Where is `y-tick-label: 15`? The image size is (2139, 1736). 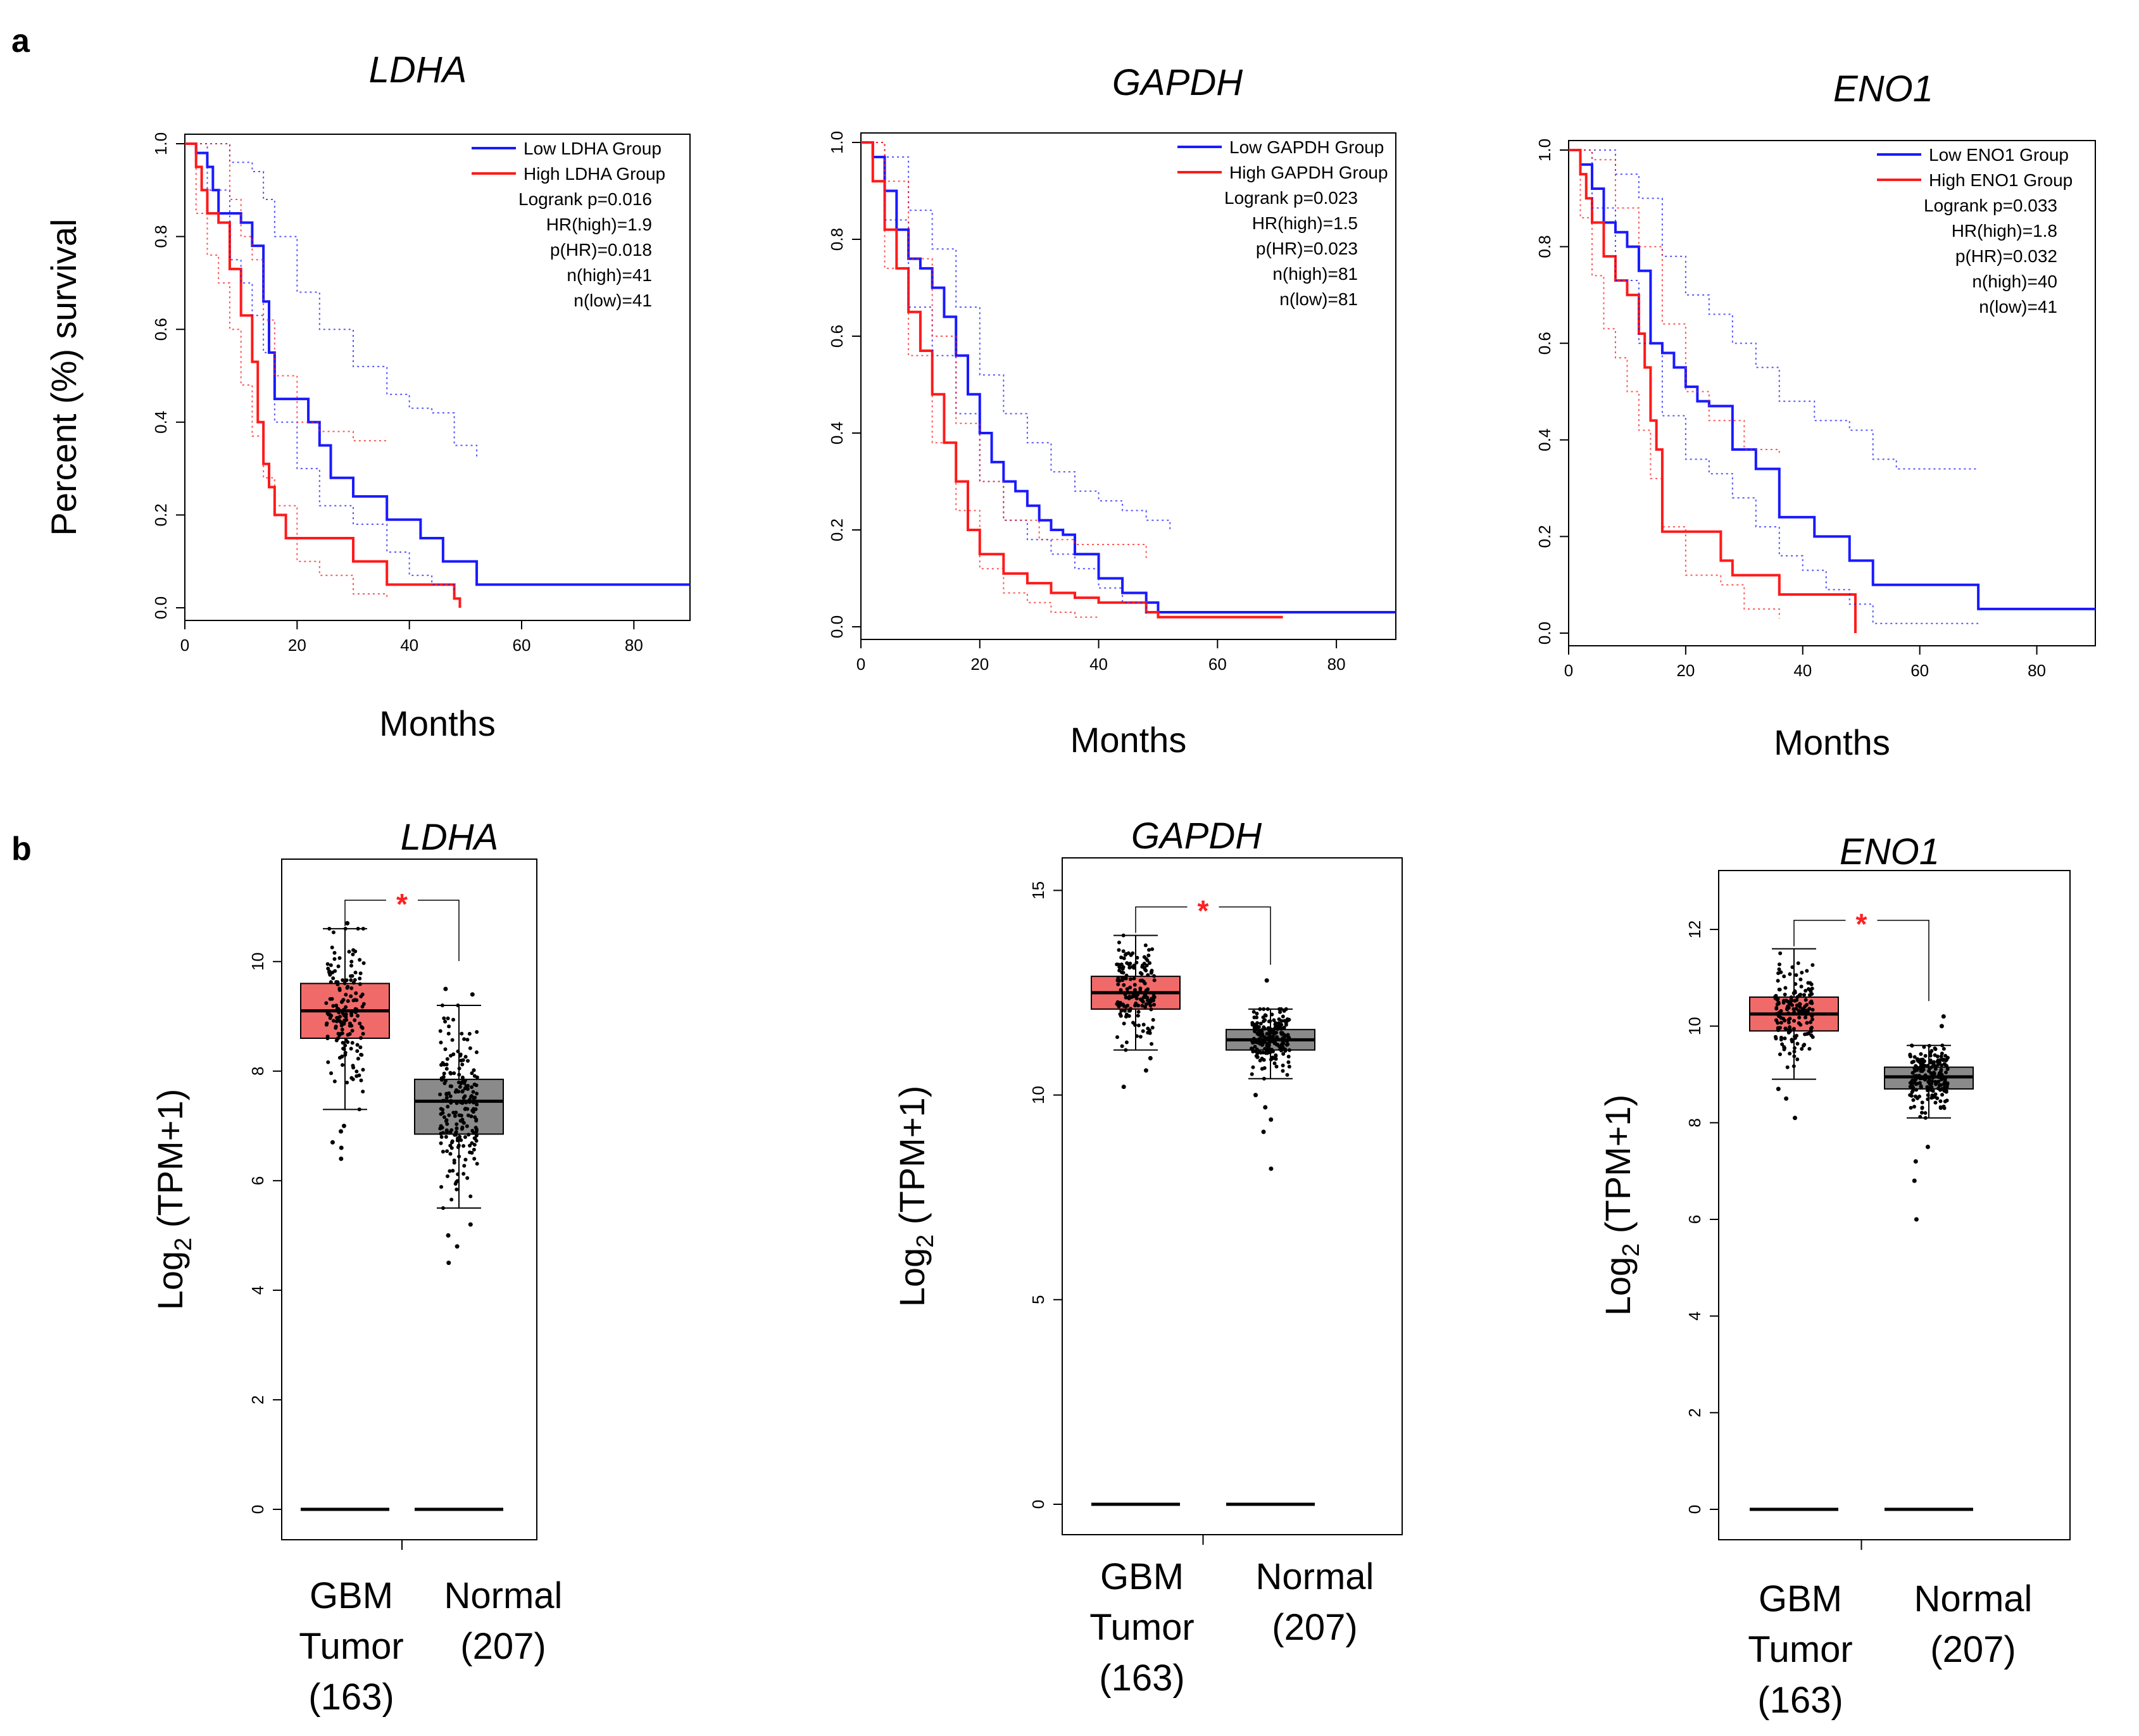 y-tick-label: 15 is located at coordinates (1038, 890).